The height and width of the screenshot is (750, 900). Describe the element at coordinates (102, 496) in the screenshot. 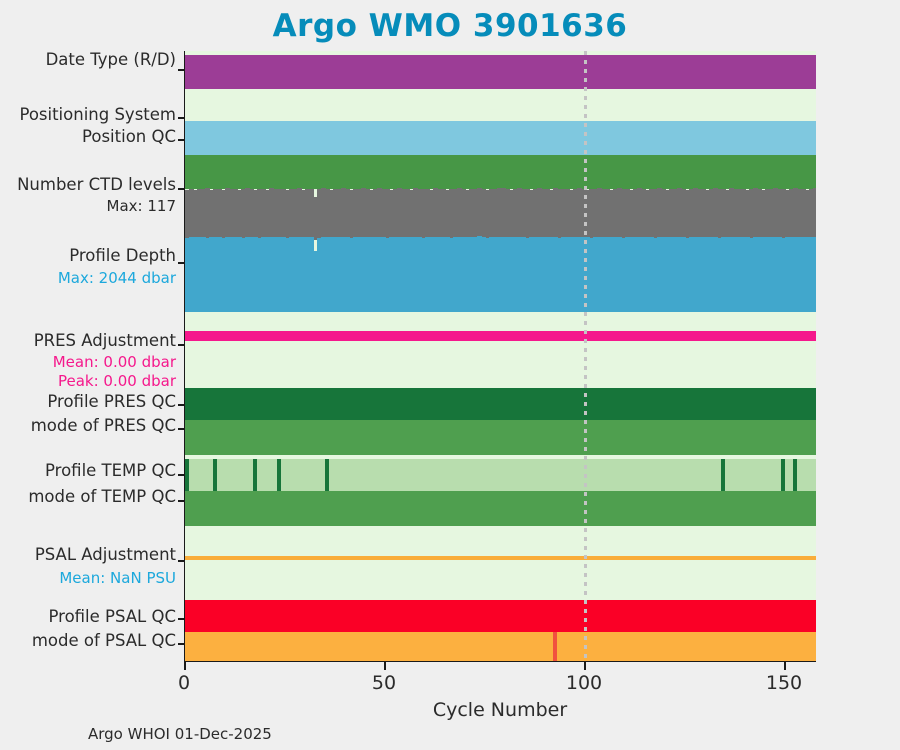

I see `row-label-mode-of-temp-qc: mode of TEMP QC` at that location.